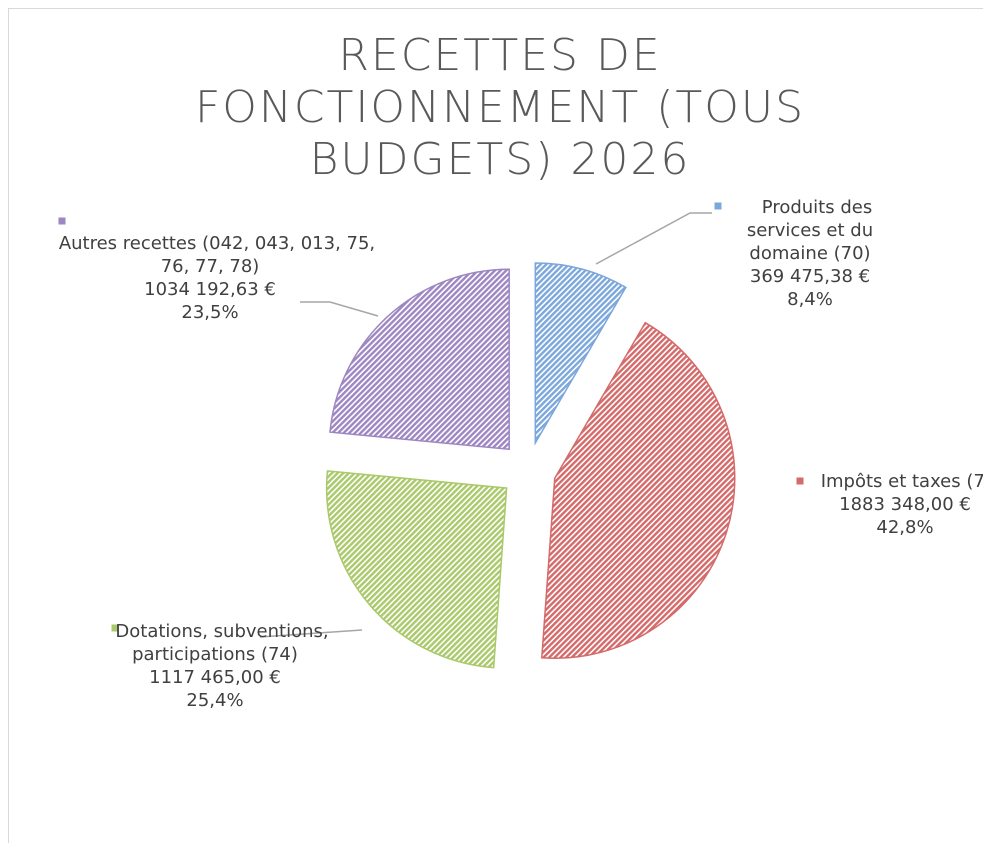 This screenshot has width=983, height=843. I want to click on percentage-label: 23,5%, so click(210, 312).